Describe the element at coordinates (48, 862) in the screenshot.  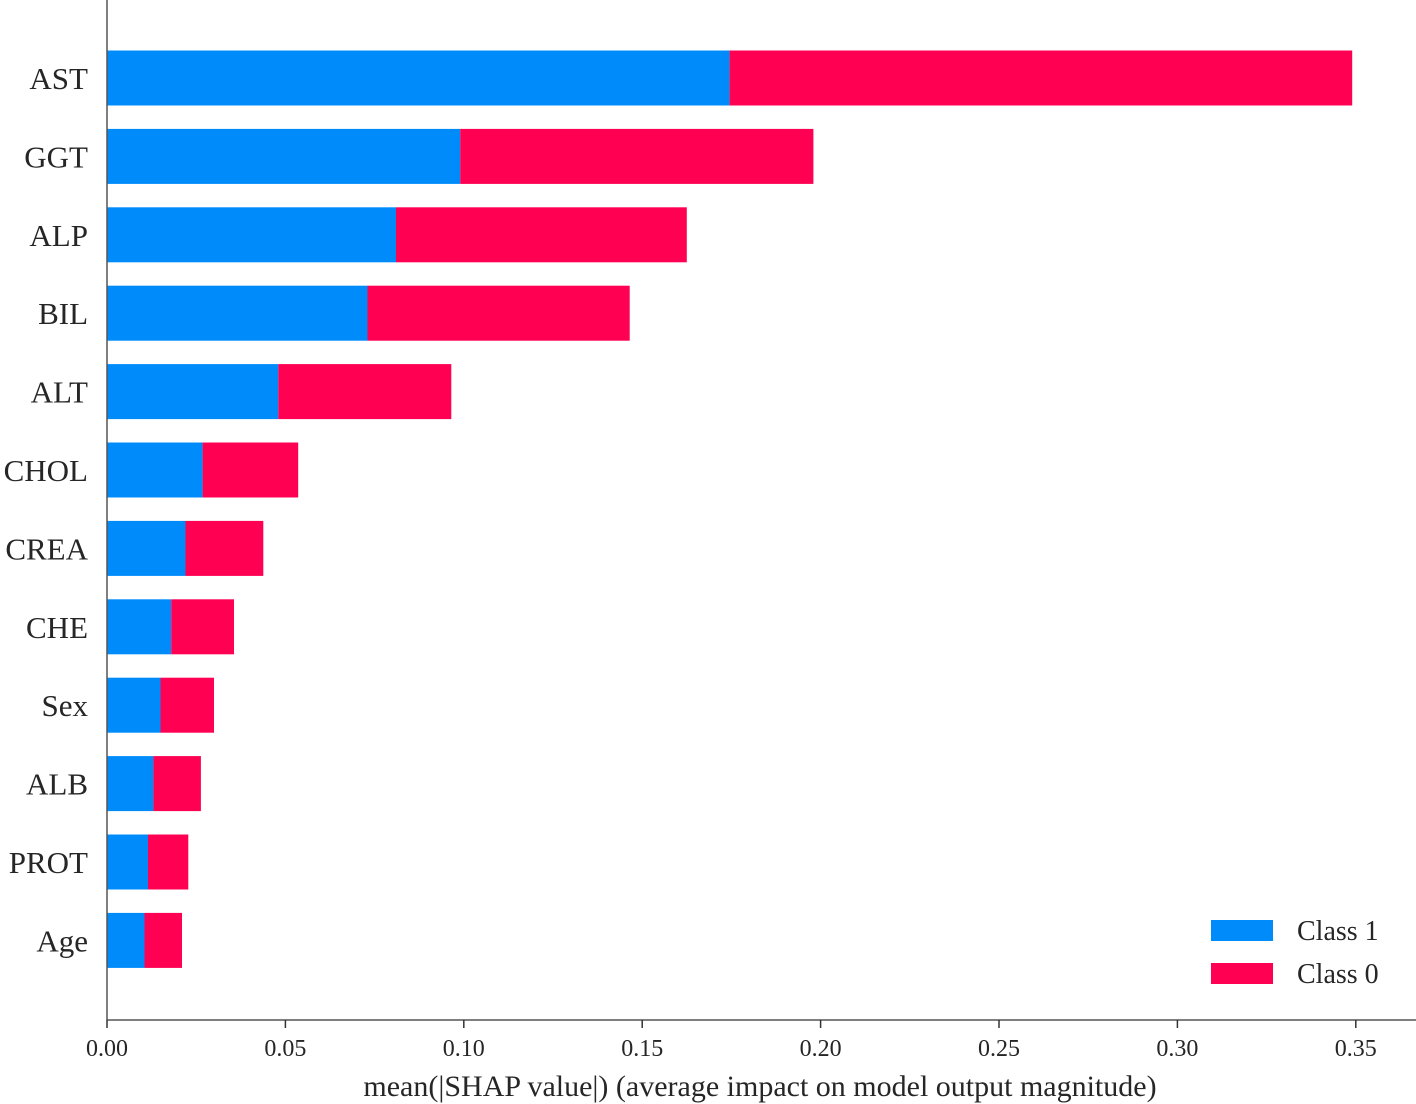
I see `y-tick-label-prot: PROT` at that location.